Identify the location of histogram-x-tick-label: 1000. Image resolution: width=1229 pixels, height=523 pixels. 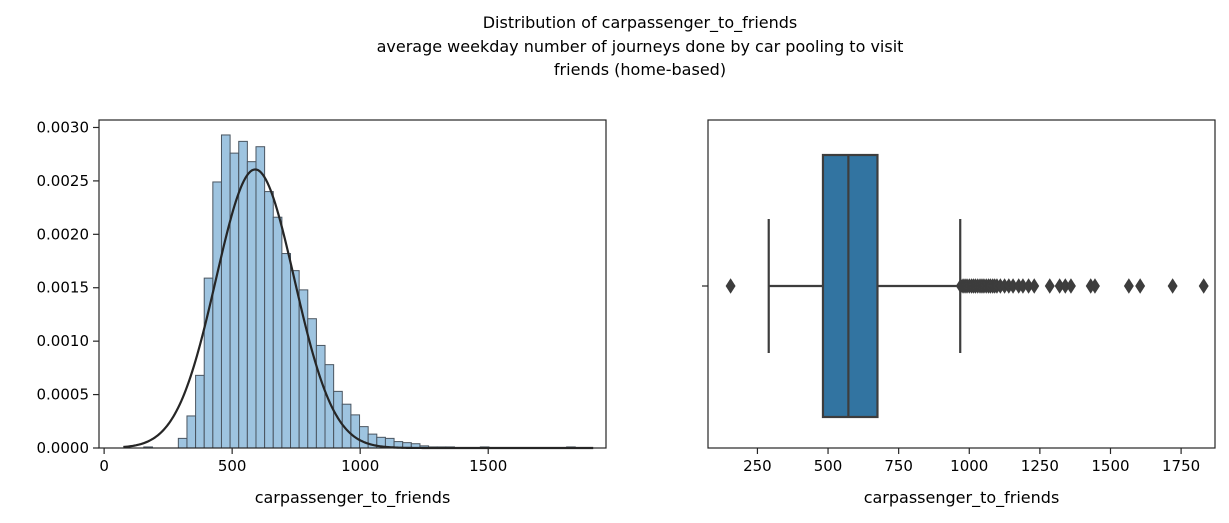
(360, 466).